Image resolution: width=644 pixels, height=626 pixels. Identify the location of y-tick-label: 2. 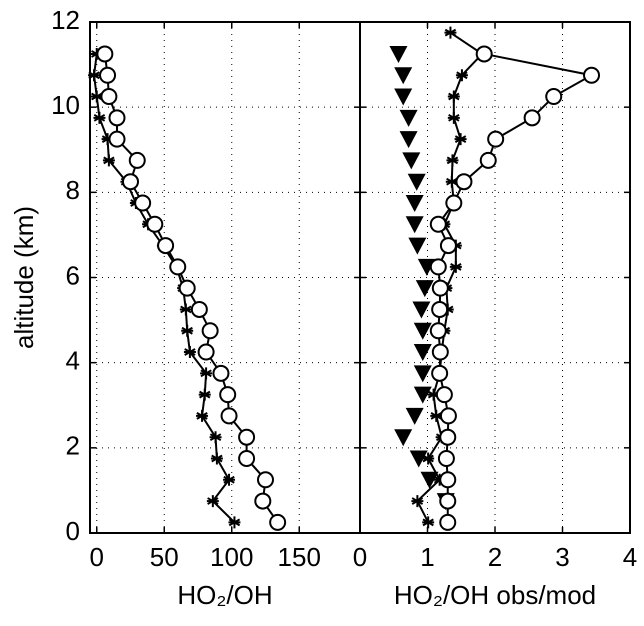
(73, 446).